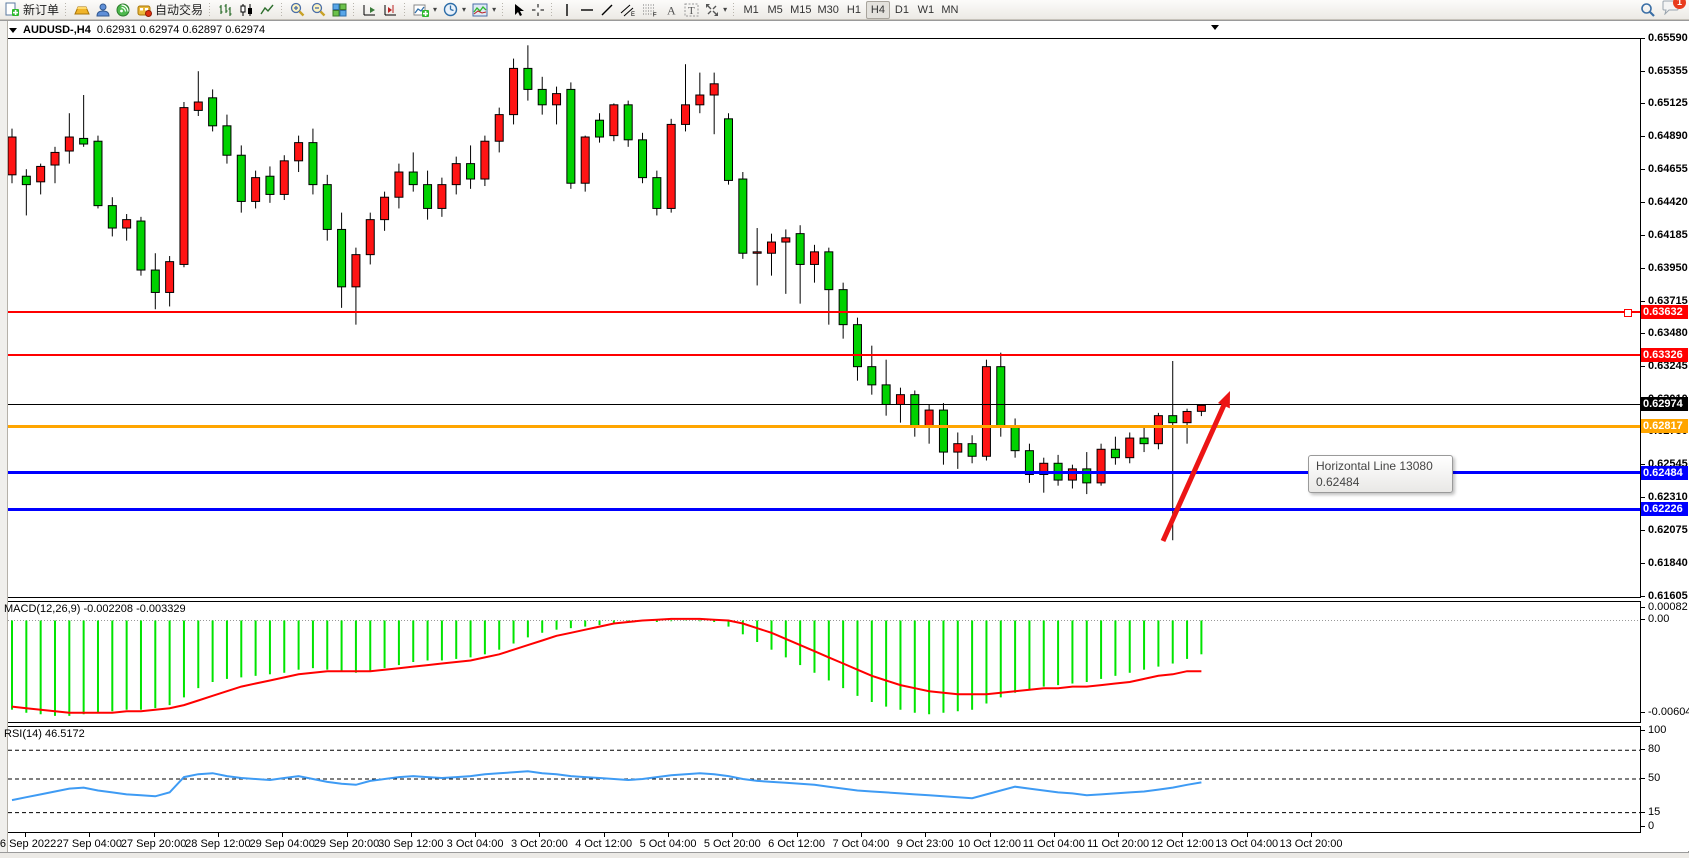 The image size is (1689, 858). I want to click on horizontal-line-0.62226, so click(824, 509).